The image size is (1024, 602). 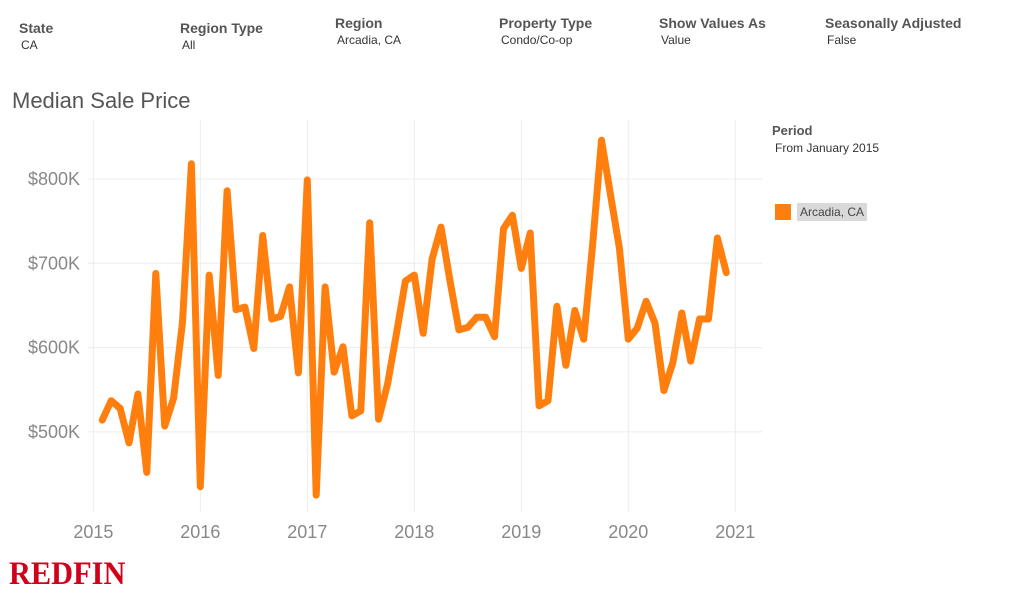 I want to click on legend-period: From January 2015, so click(x=827, y=148).